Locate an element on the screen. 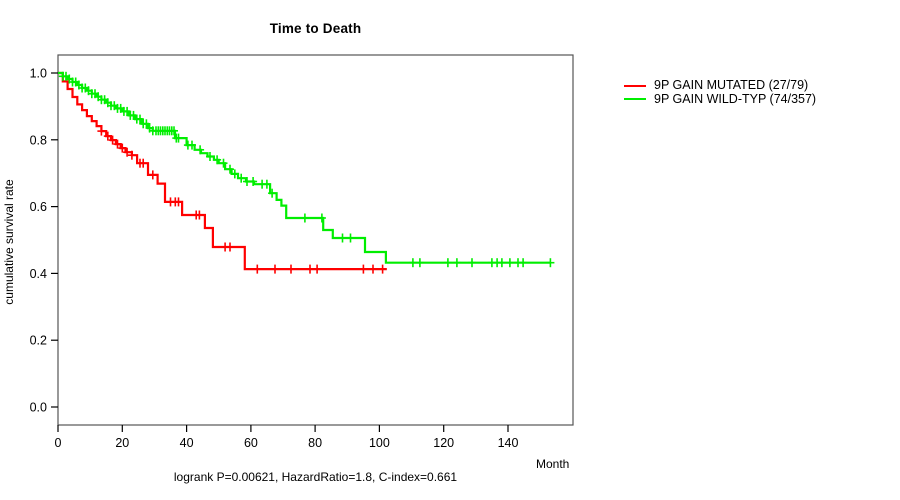  legend-item-wildtype: 9P GAIN WILD-TYP (74/357) is located at coordinates (720, 99).